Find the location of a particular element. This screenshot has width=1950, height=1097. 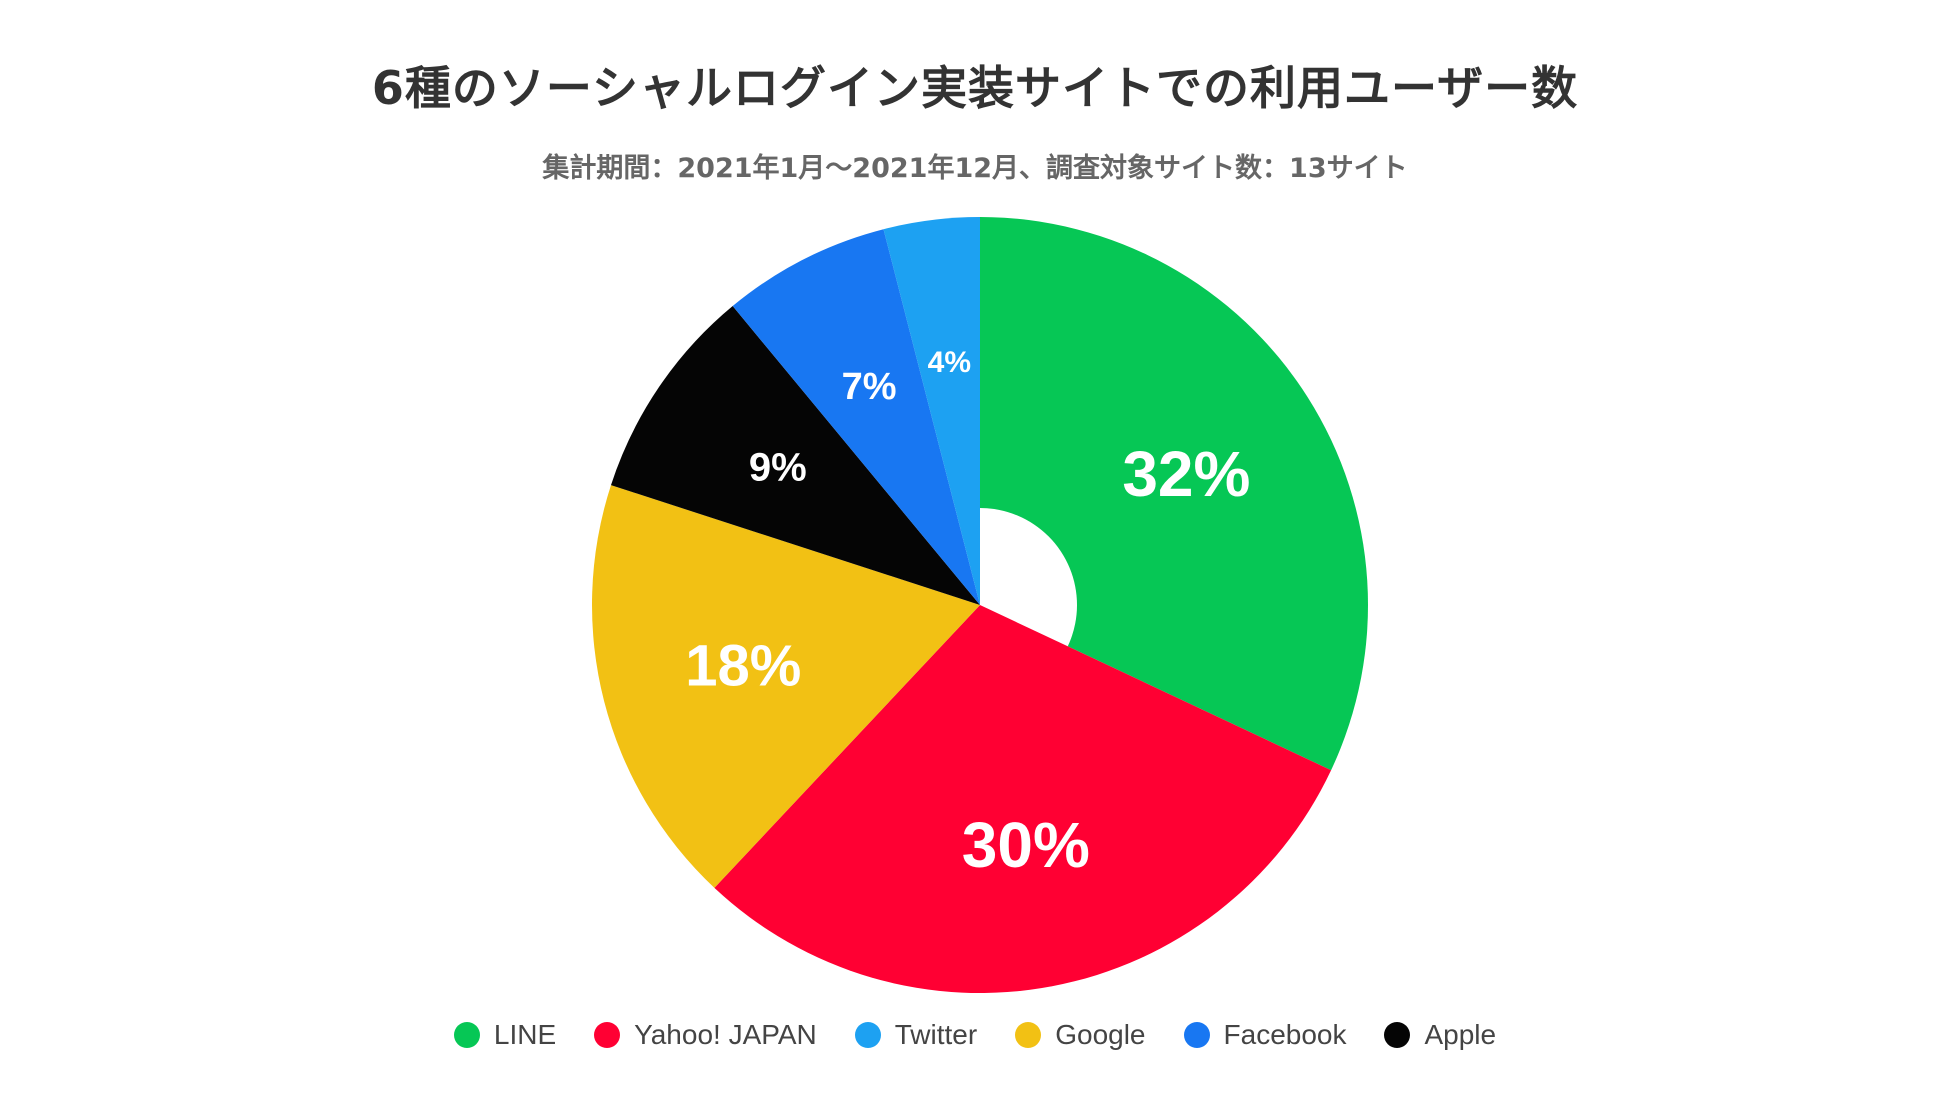

legend-item-facebook: Facebook is located at coordinates (1265, 1035).